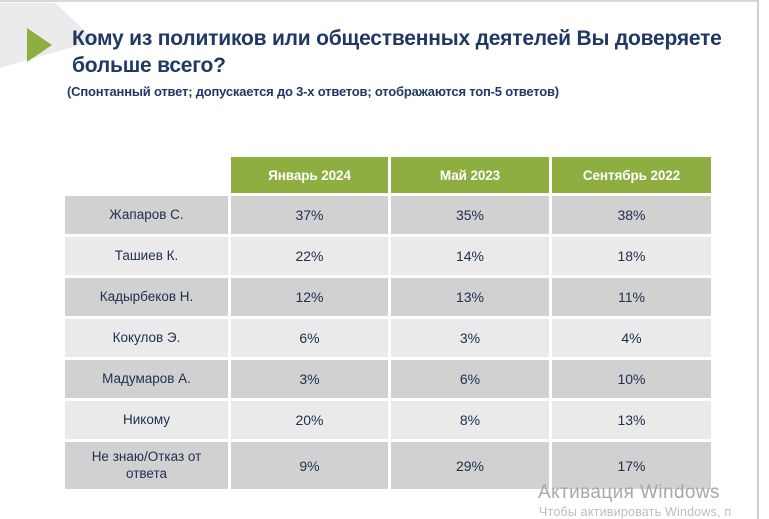 This screenshot has height=519, width=769. Describe the element at coordinates (379, 1) in the screenshot. I see `slide-top-edge` at that location.